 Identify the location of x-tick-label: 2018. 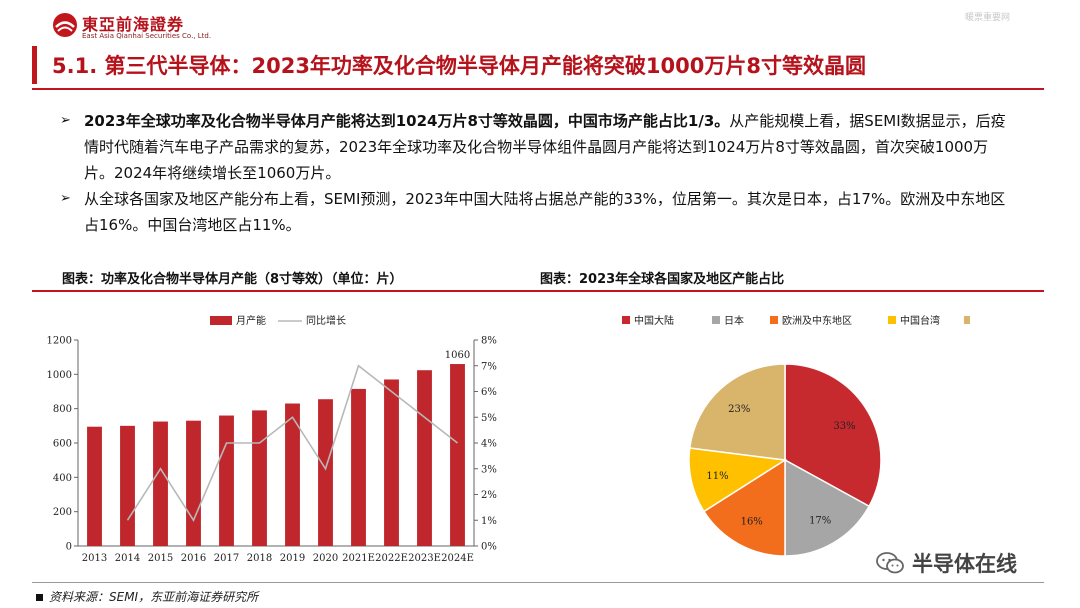
(259, 558).